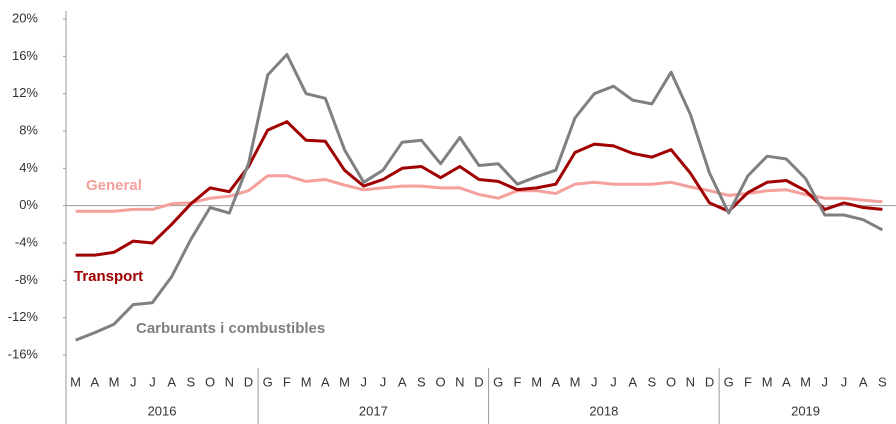 This screenshot has width=896, height=424. What do you see at coordinates (805, 410) in the screenshot?
I see `group-label: 2019` at bounding box center [805, 410].